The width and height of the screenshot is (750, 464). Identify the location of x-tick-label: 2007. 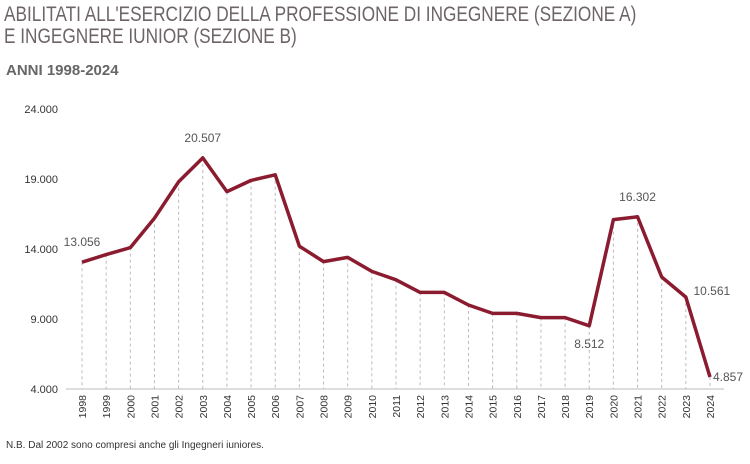
(300, 407).